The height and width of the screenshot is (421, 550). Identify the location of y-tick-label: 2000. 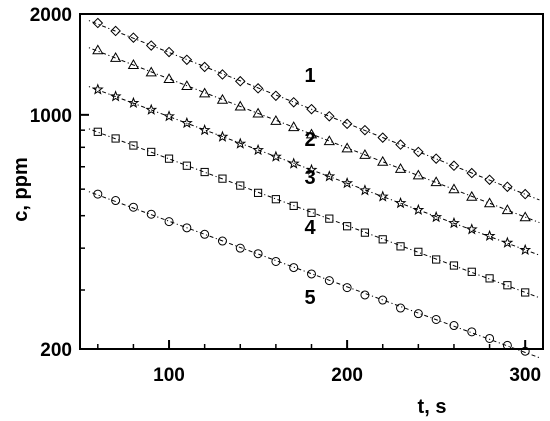
(51, 15).